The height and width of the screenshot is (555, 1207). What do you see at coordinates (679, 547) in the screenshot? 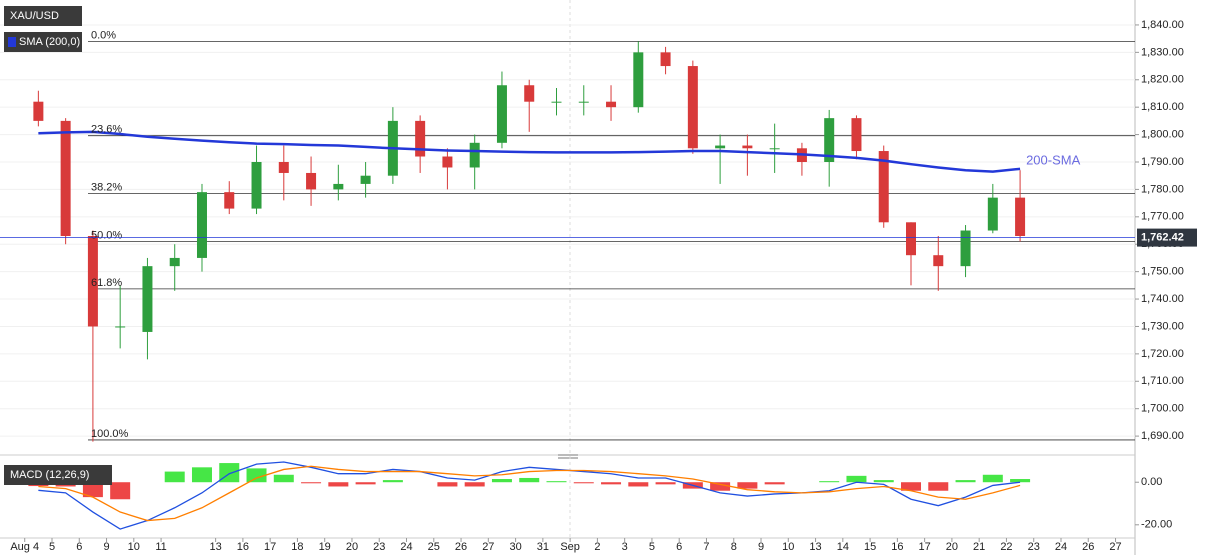
I see `x-tick-label: 6` at bounding box center [679, 547].